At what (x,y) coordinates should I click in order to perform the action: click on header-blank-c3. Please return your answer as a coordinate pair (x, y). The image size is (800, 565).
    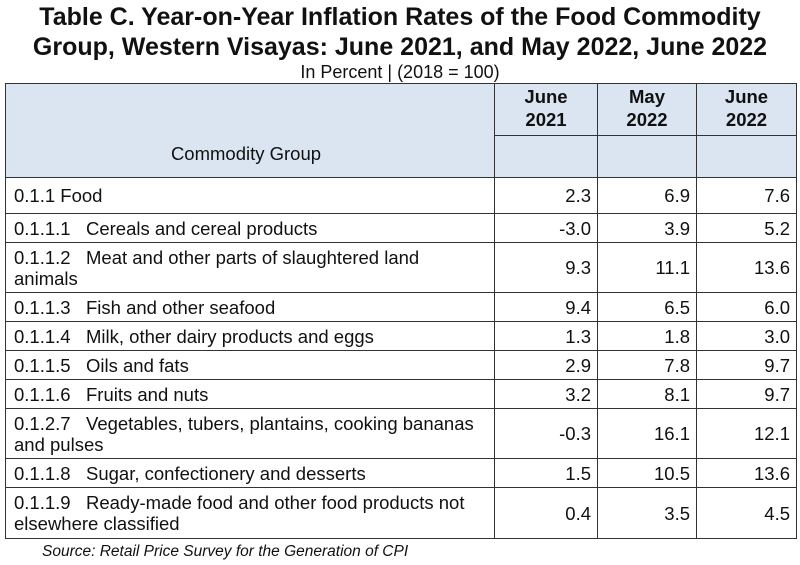
    Looking at the image, I should click on (746, 156).